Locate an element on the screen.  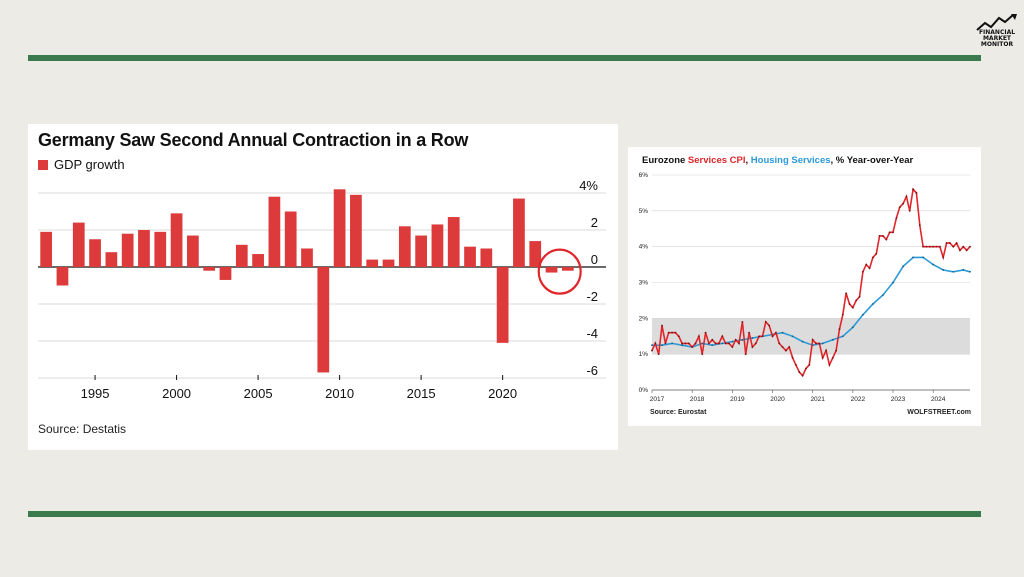
y-tick-label: 6% is located at coordinates (644, 175).